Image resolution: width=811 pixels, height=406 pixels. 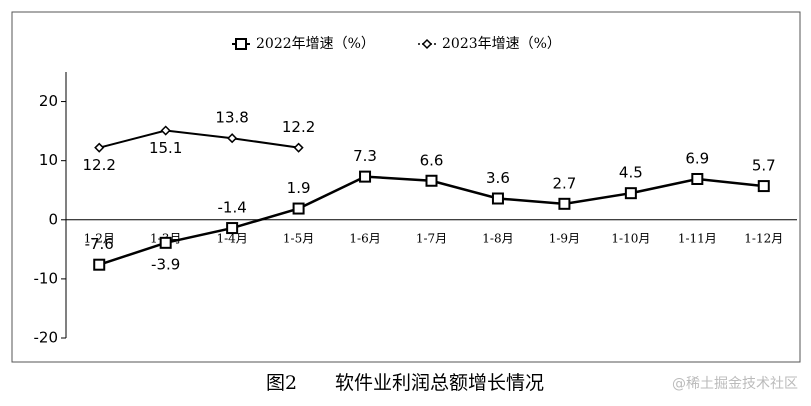 What do you see at coordinates (763, 238) in the screenshot?
I see `x-tick-label: 1-12月` at bounding box center [763, 238].